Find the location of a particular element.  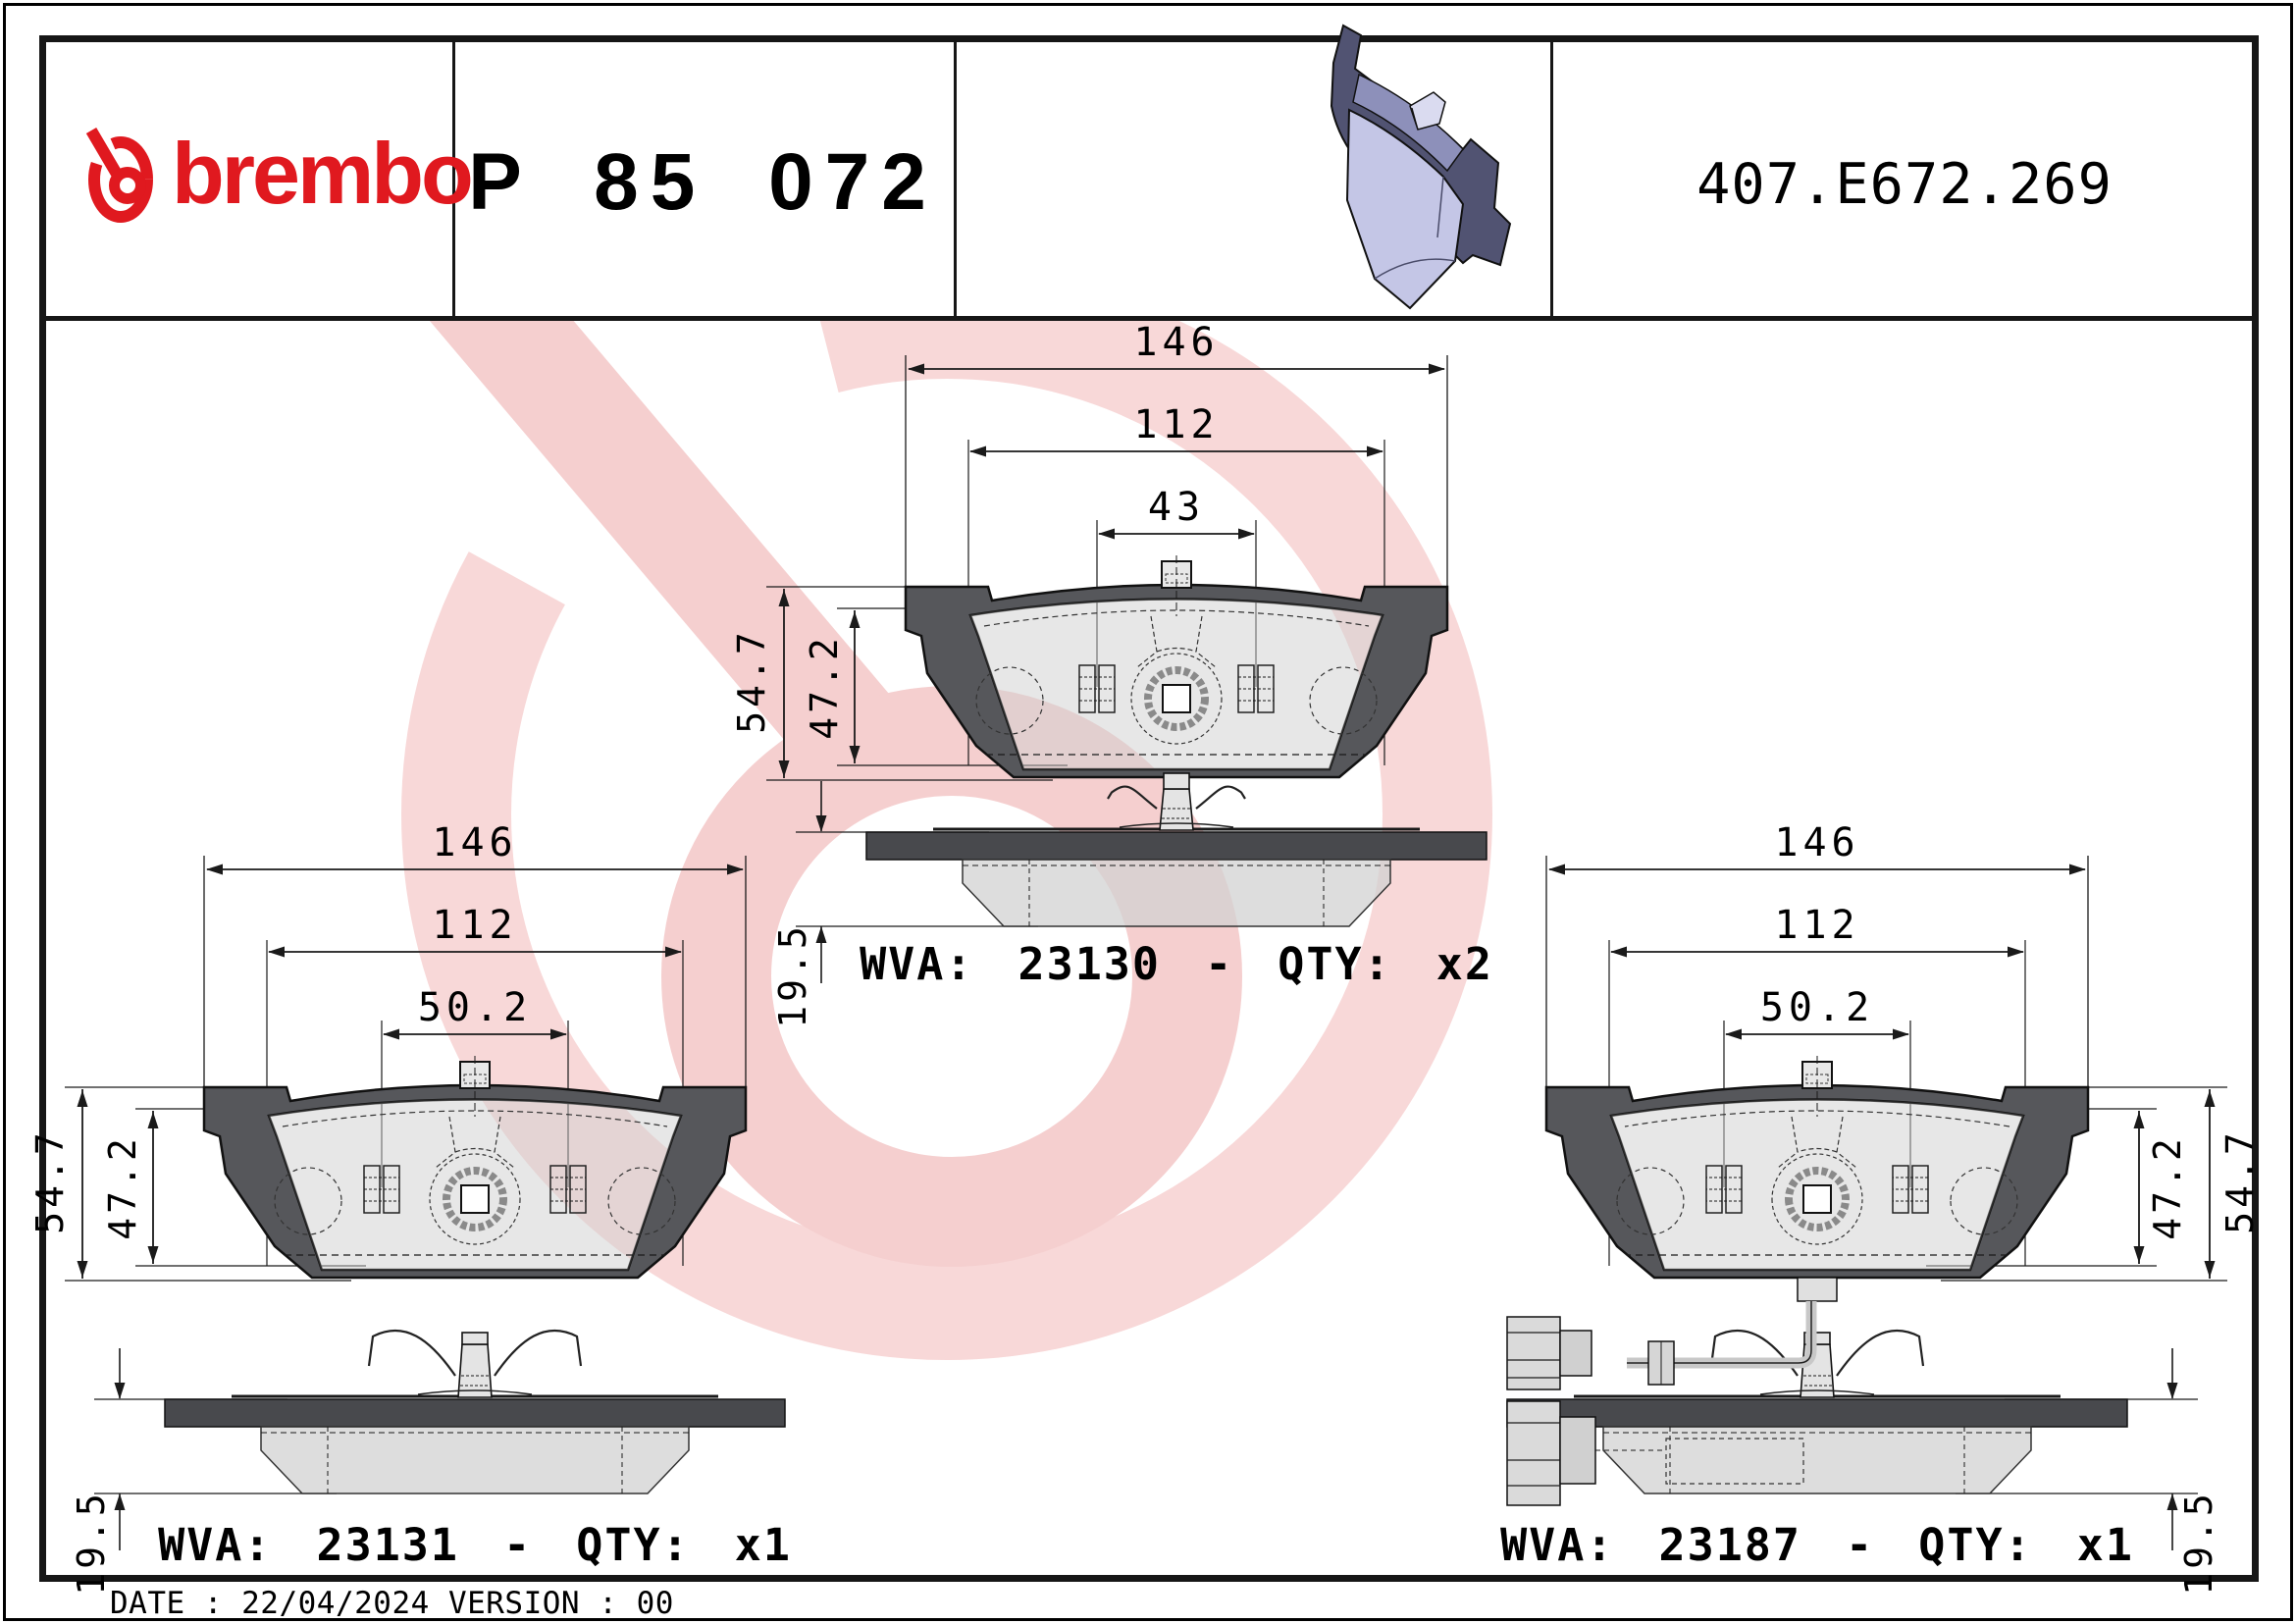

part-number: P 85 072 is located at coordinates (703, 182).